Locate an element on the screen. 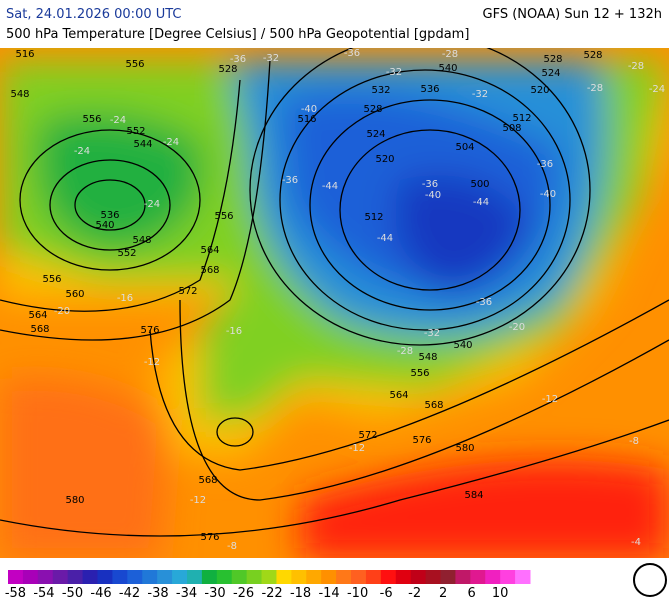 This screenshot has width=669, height=604. geopotential-label: 544 is located at coordinates (142, 144).